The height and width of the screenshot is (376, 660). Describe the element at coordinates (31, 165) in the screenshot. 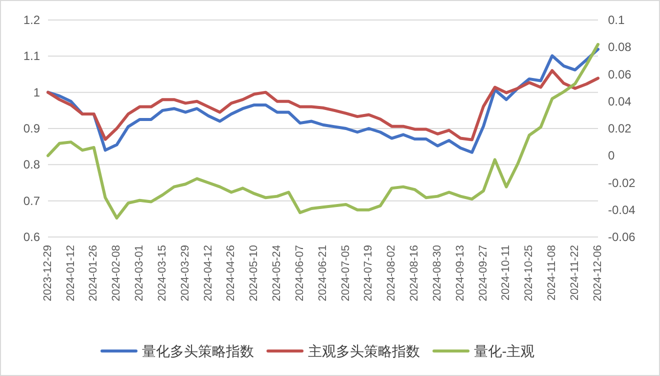

I see `y-tick-label: 0.8` at that location.